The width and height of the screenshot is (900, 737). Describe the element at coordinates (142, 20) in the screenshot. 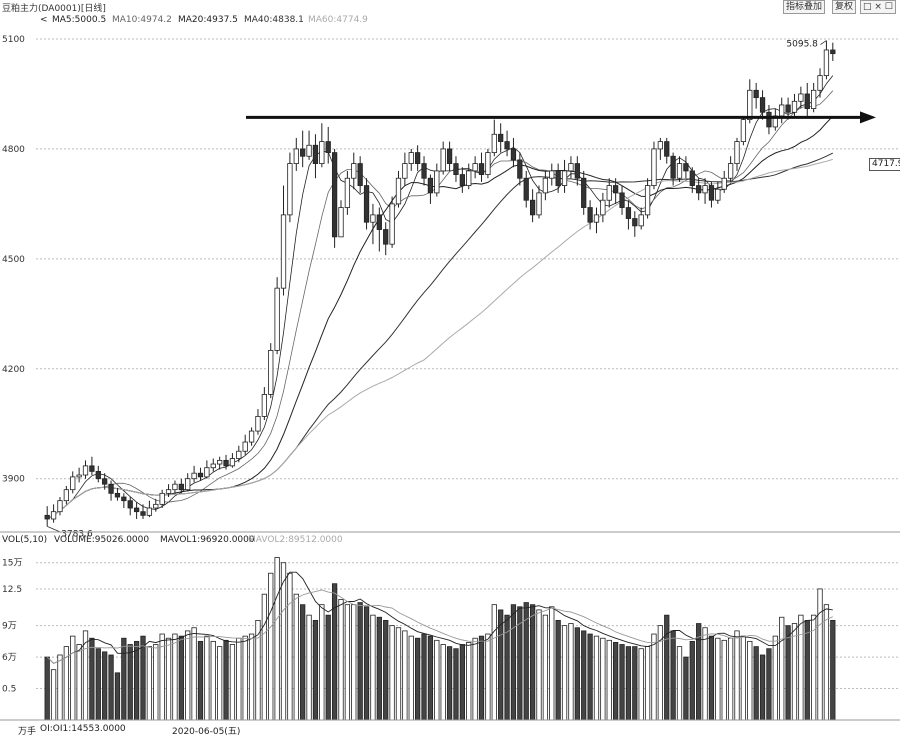

I see `ma10-label: MA10:4974.2` at that location.